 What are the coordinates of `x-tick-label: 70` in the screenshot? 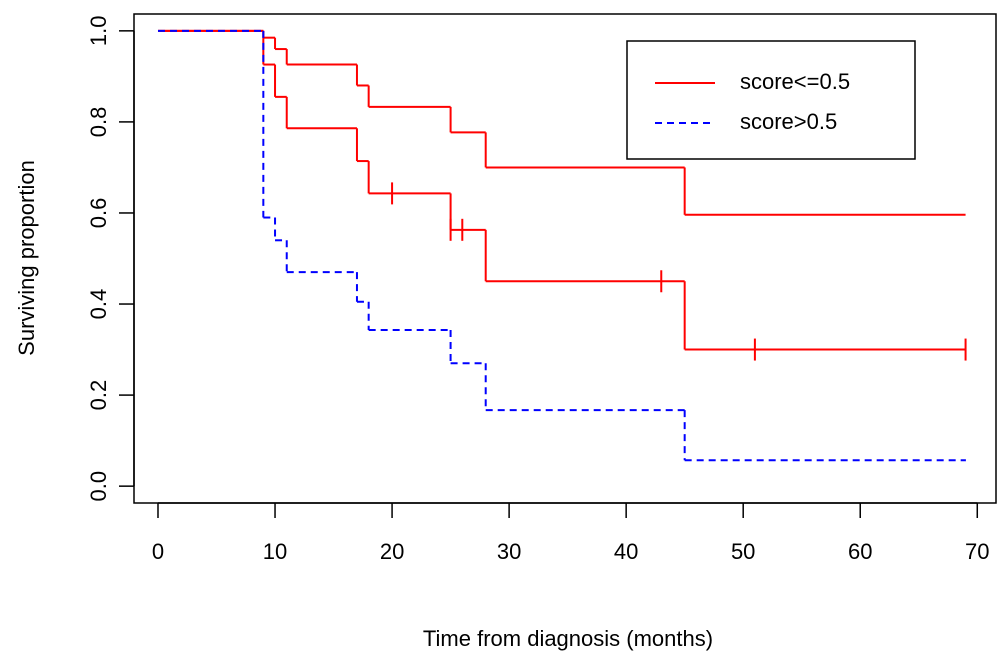 It's located at (977, 551).